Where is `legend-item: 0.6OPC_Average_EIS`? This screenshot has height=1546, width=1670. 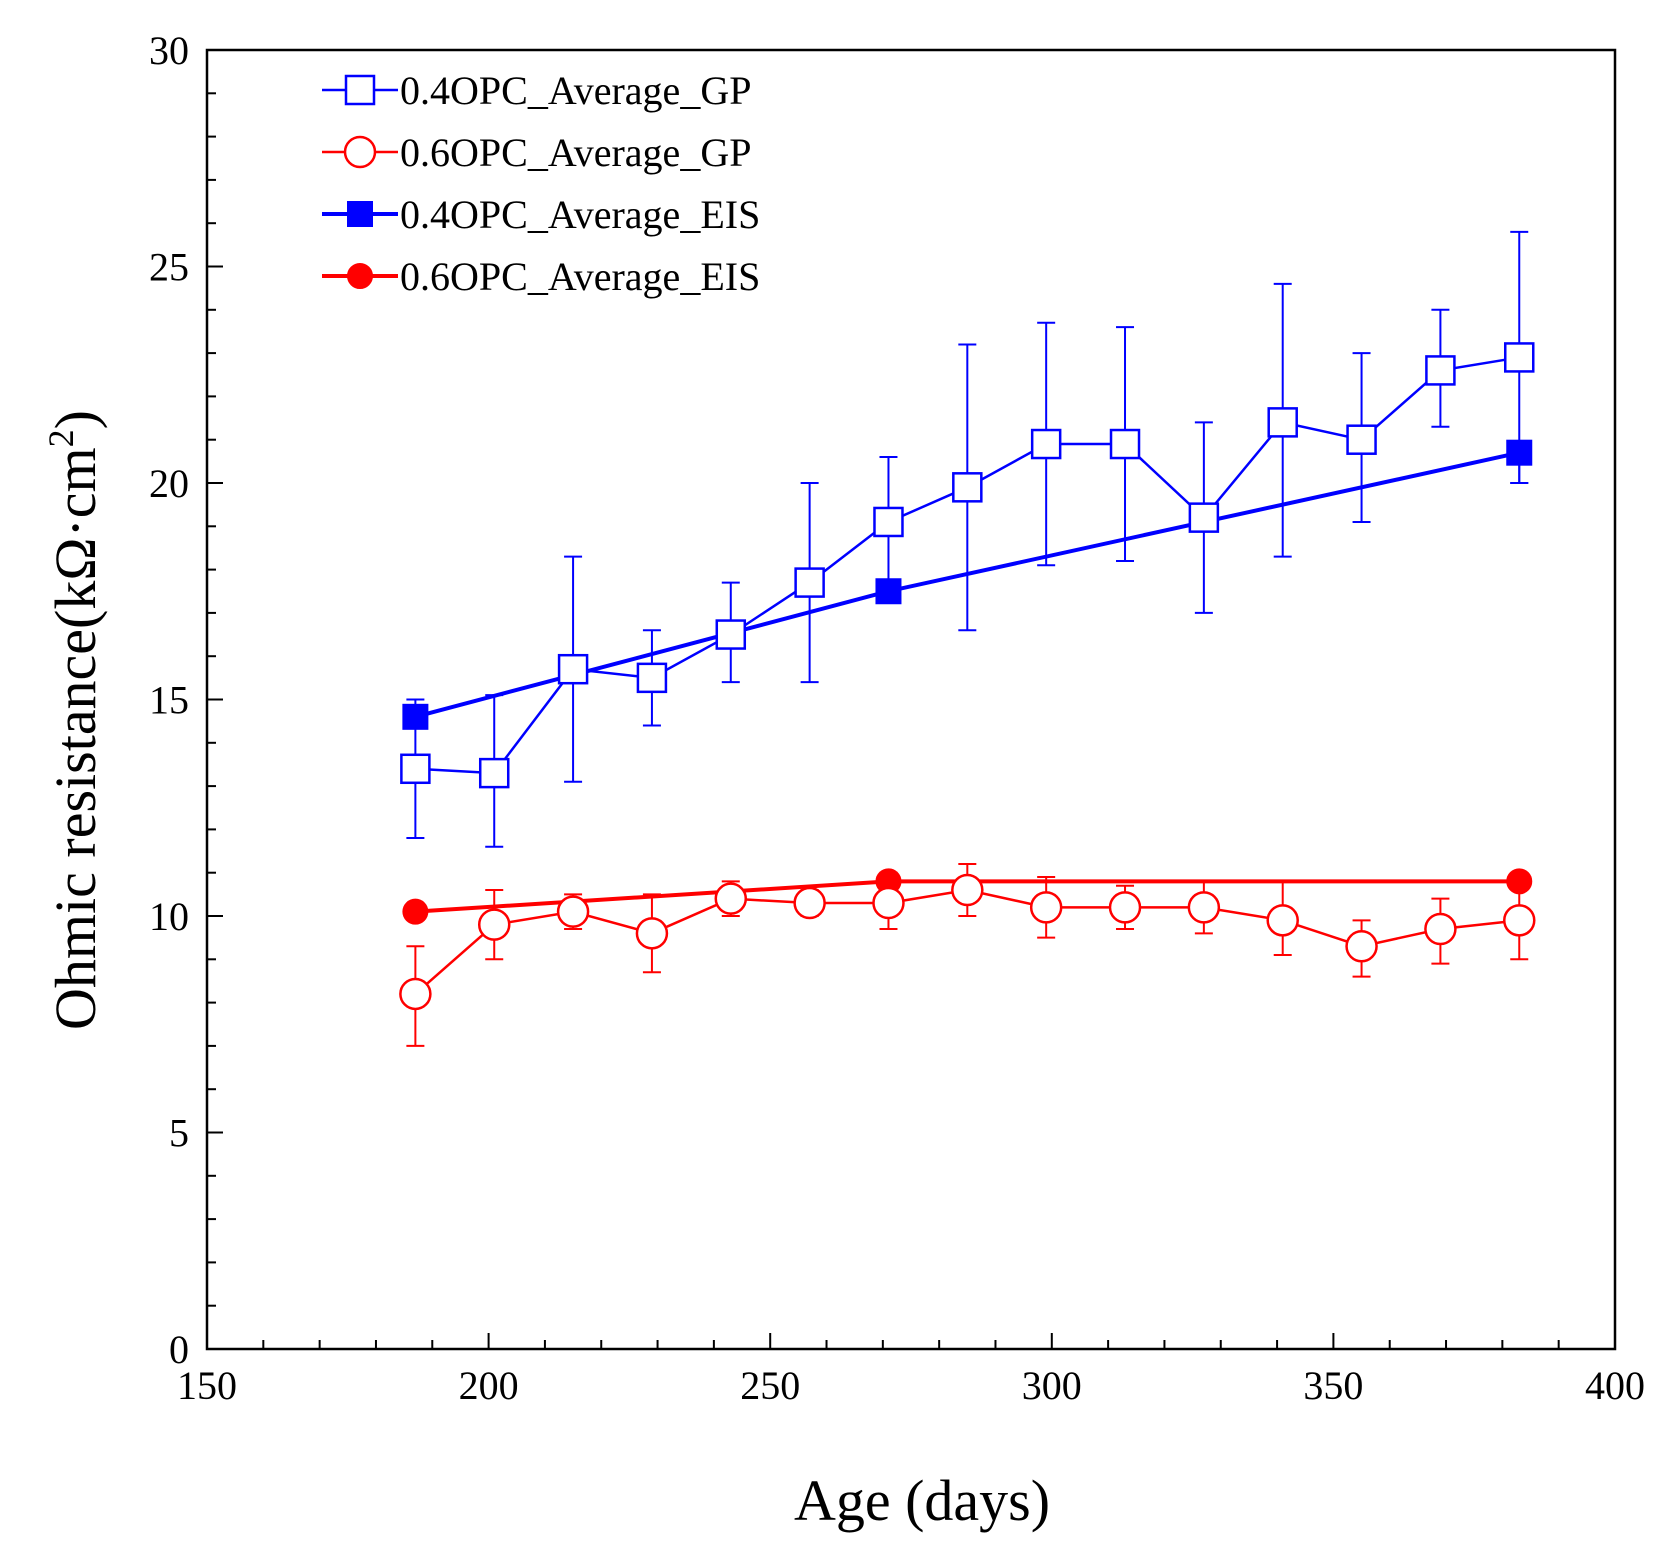 legend-item: 0.6OPC_Average_EIS is located at coordinates (541, 276).